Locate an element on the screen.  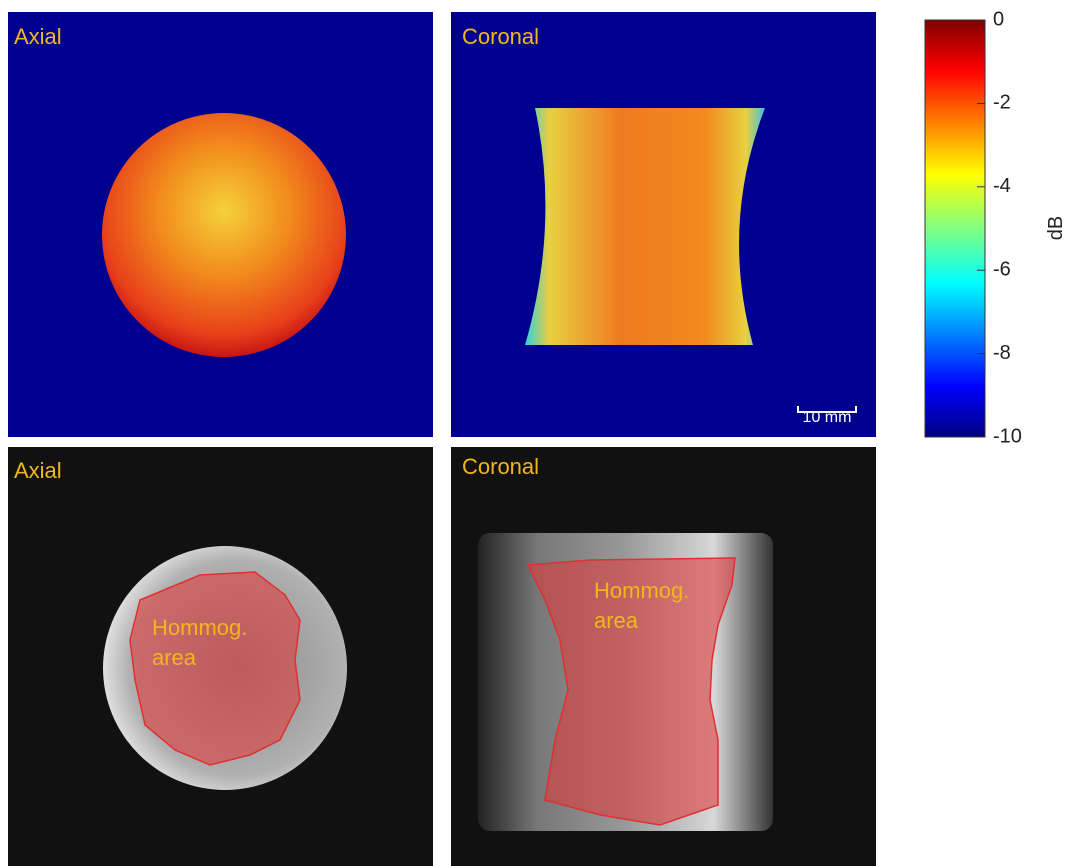
coronal-phantom is located at coordinates (645, 226).